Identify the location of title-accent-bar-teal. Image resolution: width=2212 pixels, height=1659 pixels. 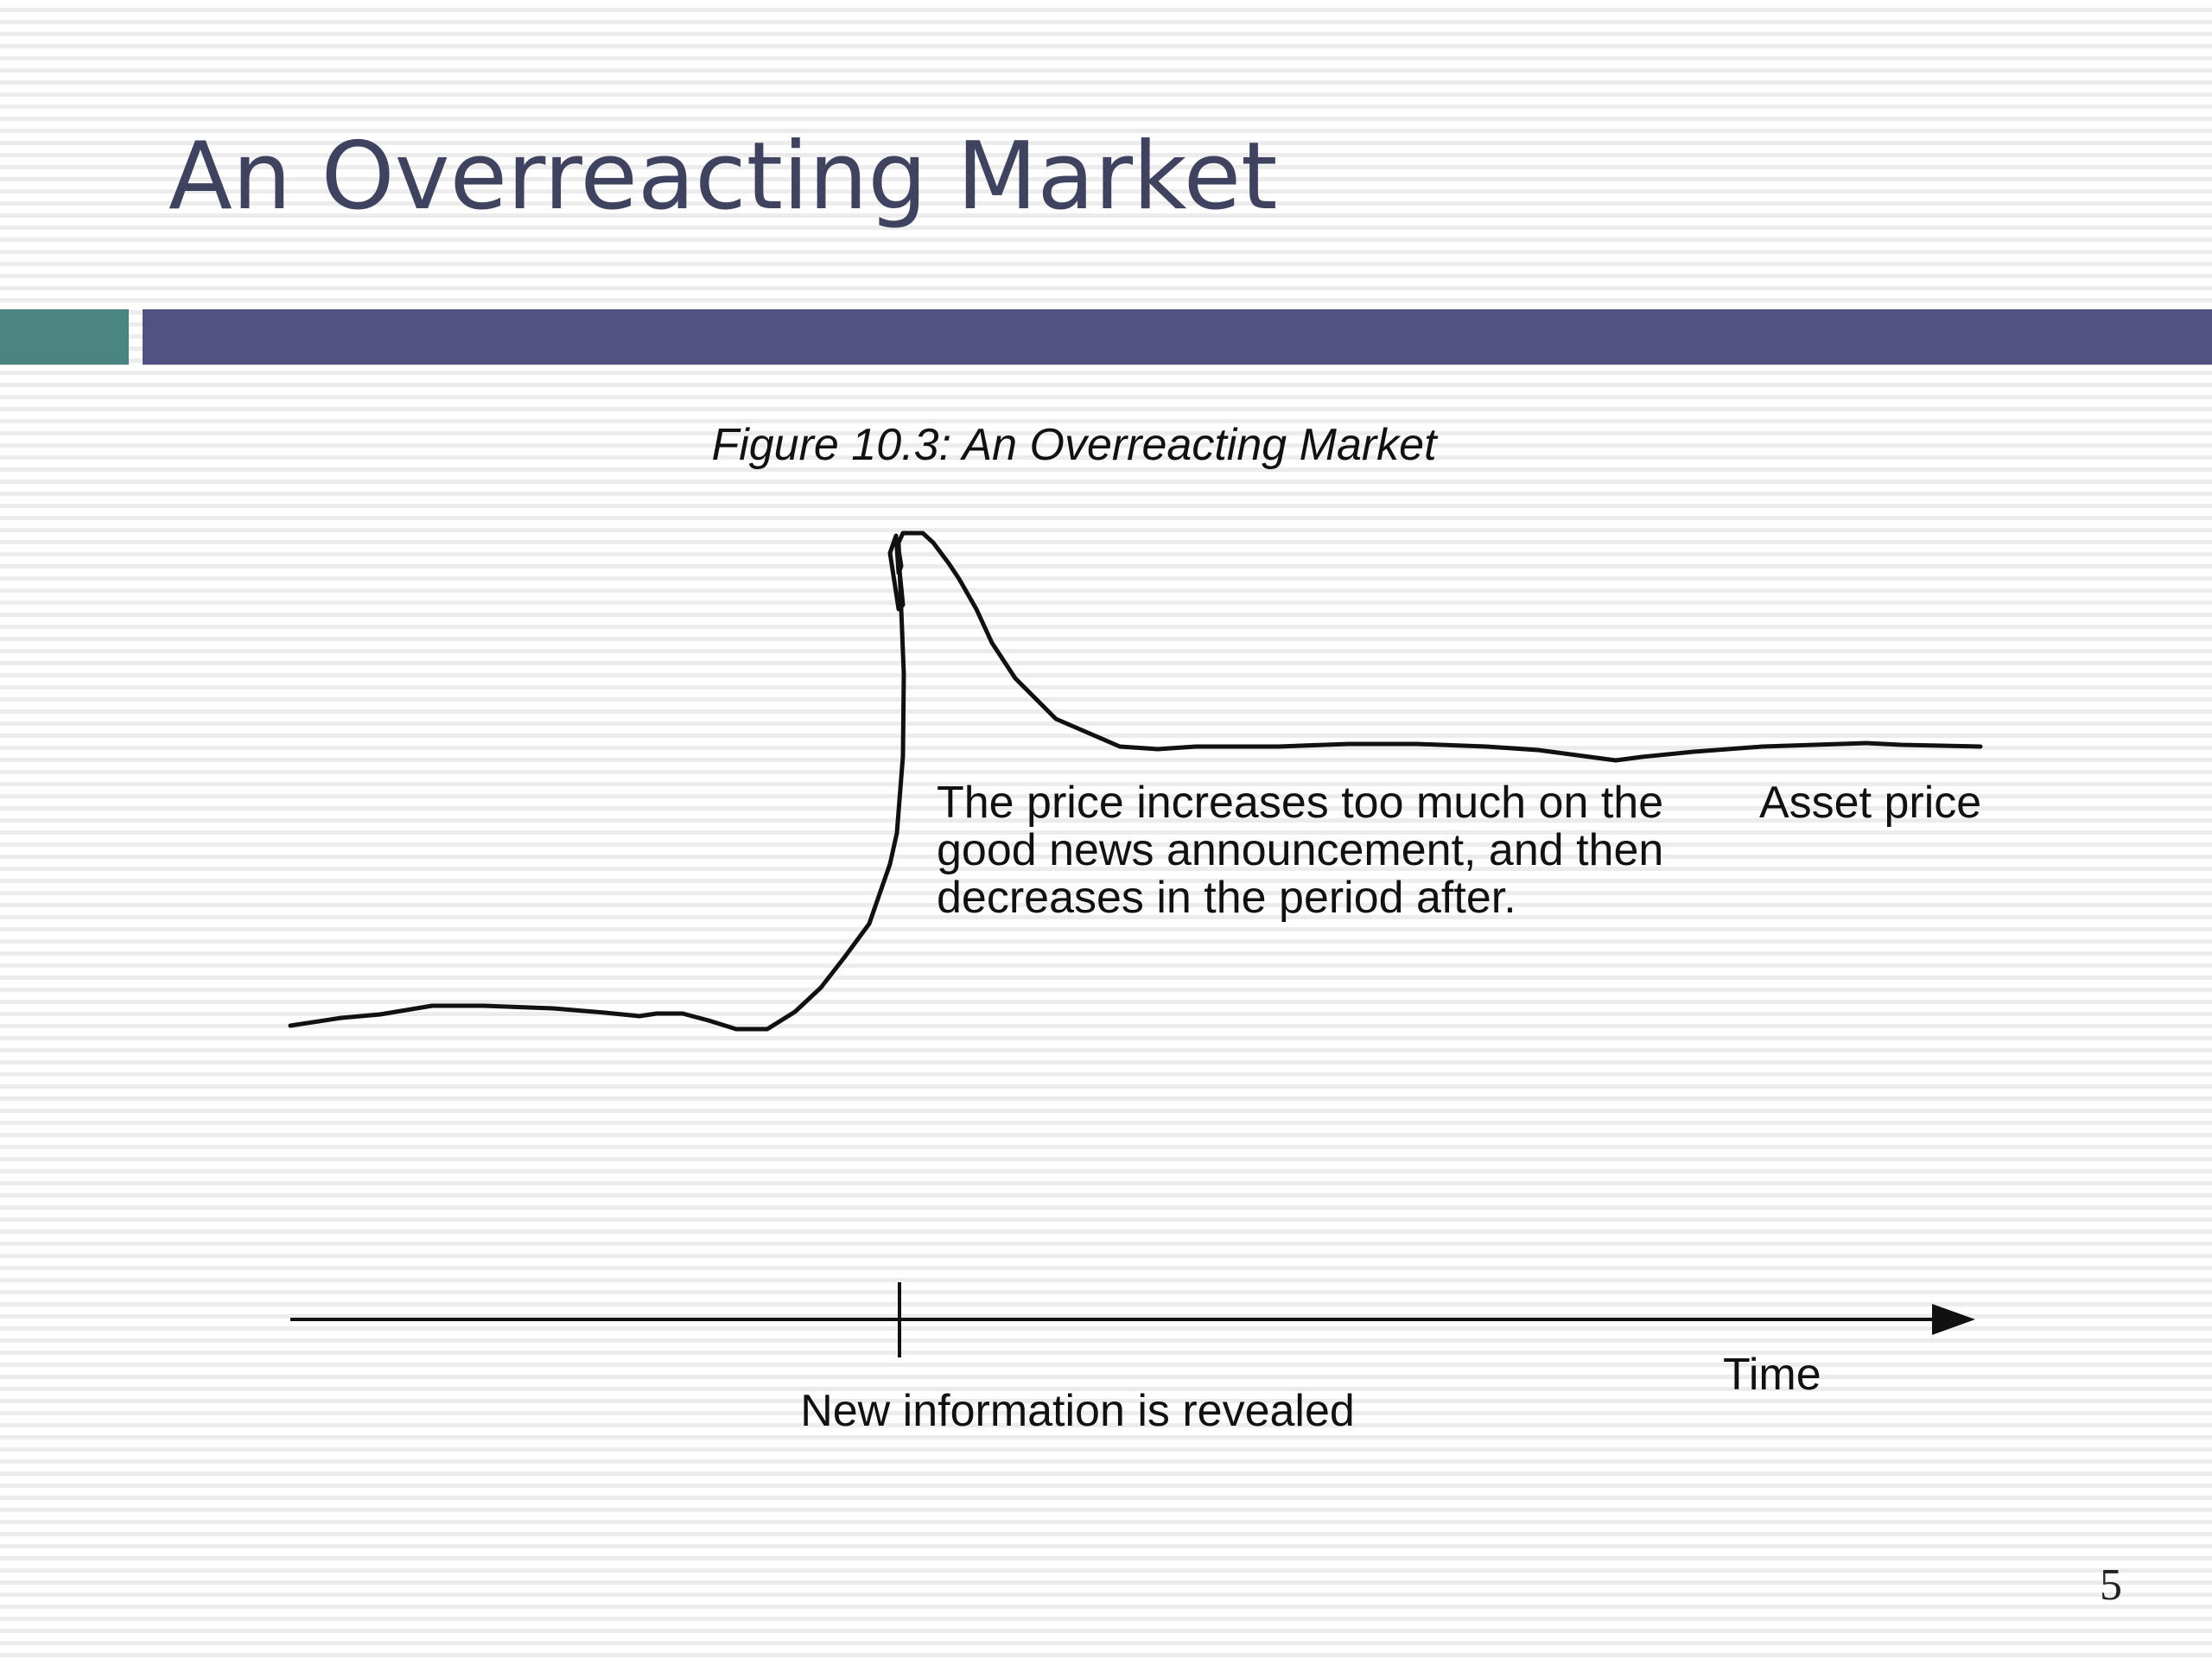
(64, 337).